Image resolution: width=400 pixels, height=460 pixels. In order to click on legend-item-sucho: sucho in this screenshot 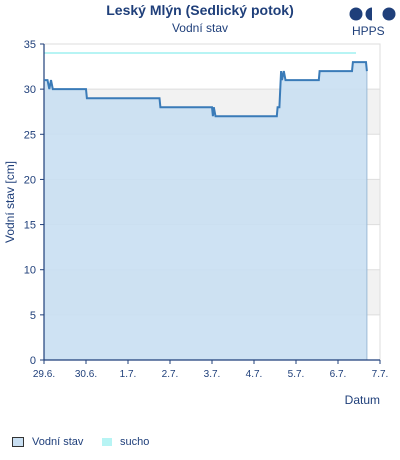, I will do `click(125, 442)`.